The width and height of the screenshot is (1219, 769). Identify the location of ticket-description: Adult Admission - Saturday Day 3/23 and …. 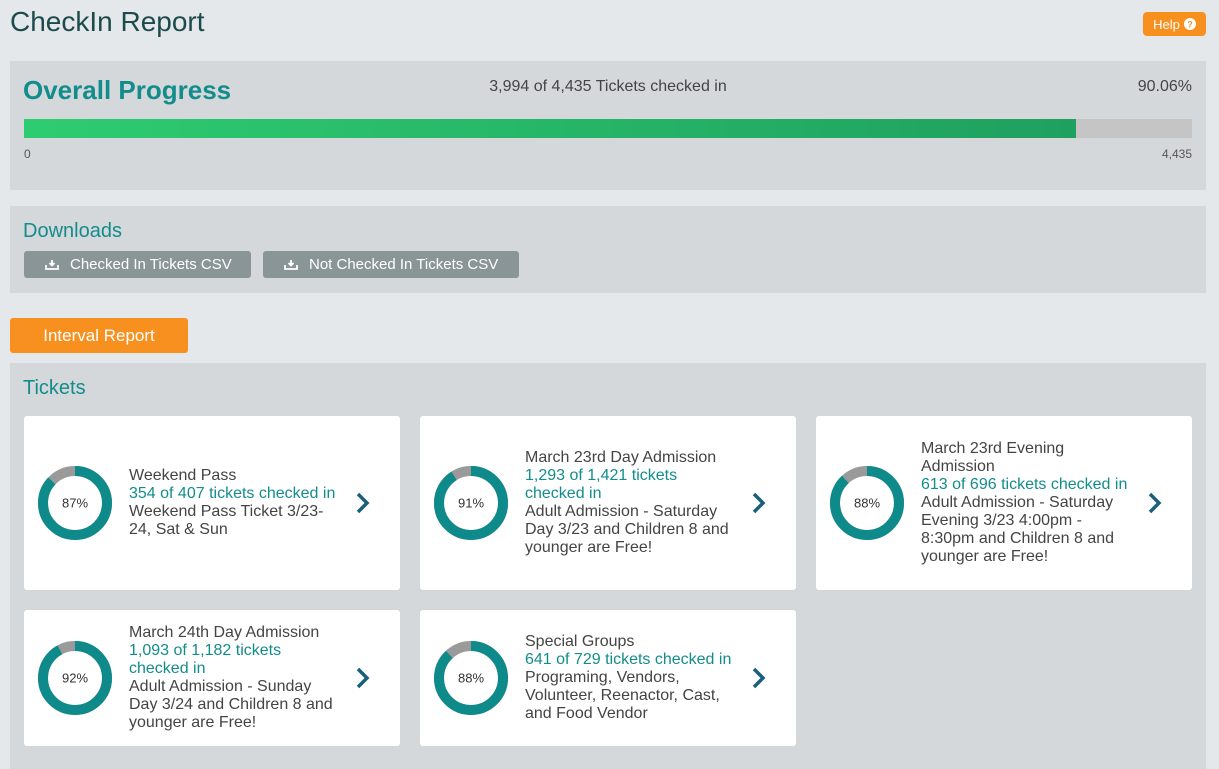
(627, 529).